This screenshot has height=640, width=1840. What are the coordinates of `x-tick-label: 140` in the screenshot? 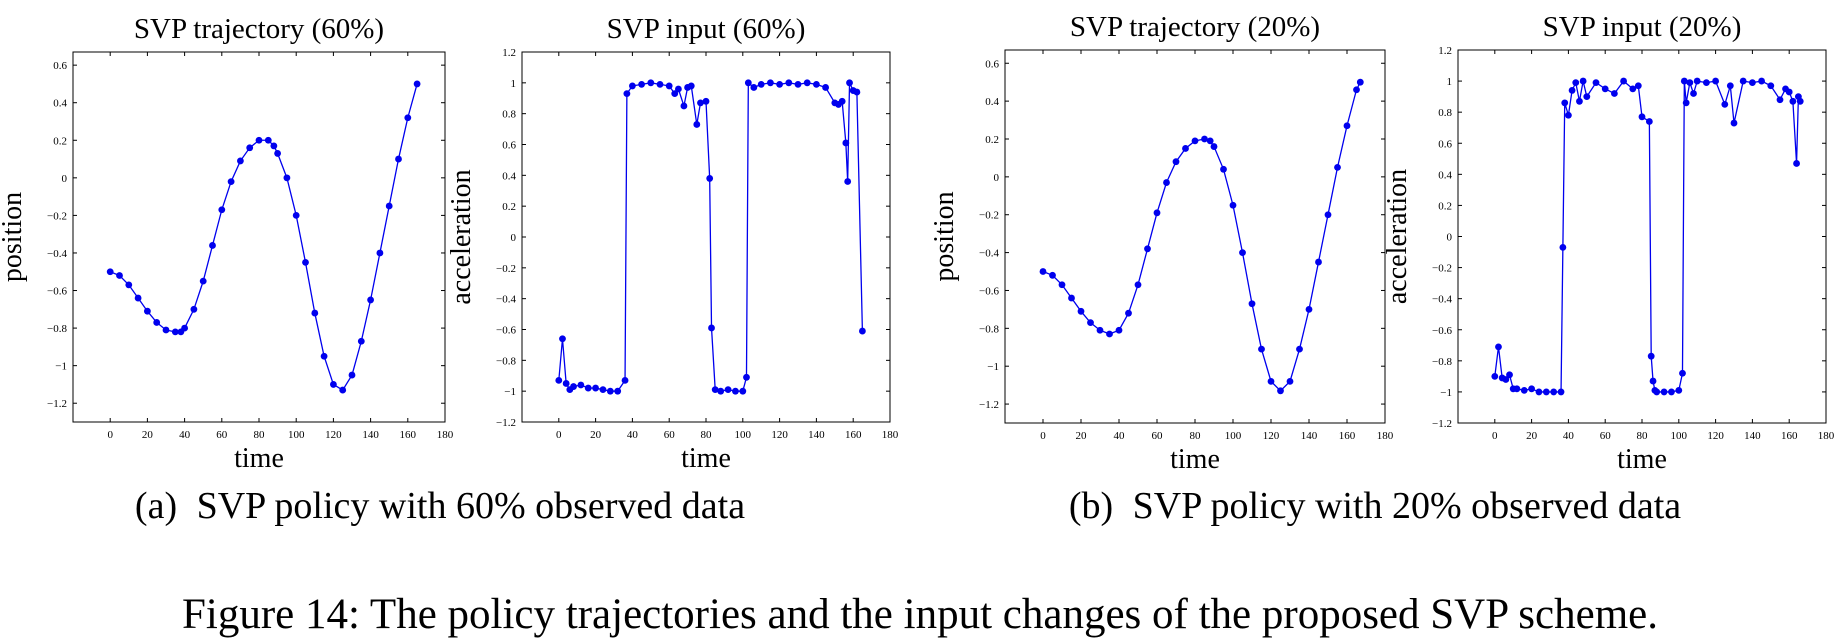 It's located at (370, 435).